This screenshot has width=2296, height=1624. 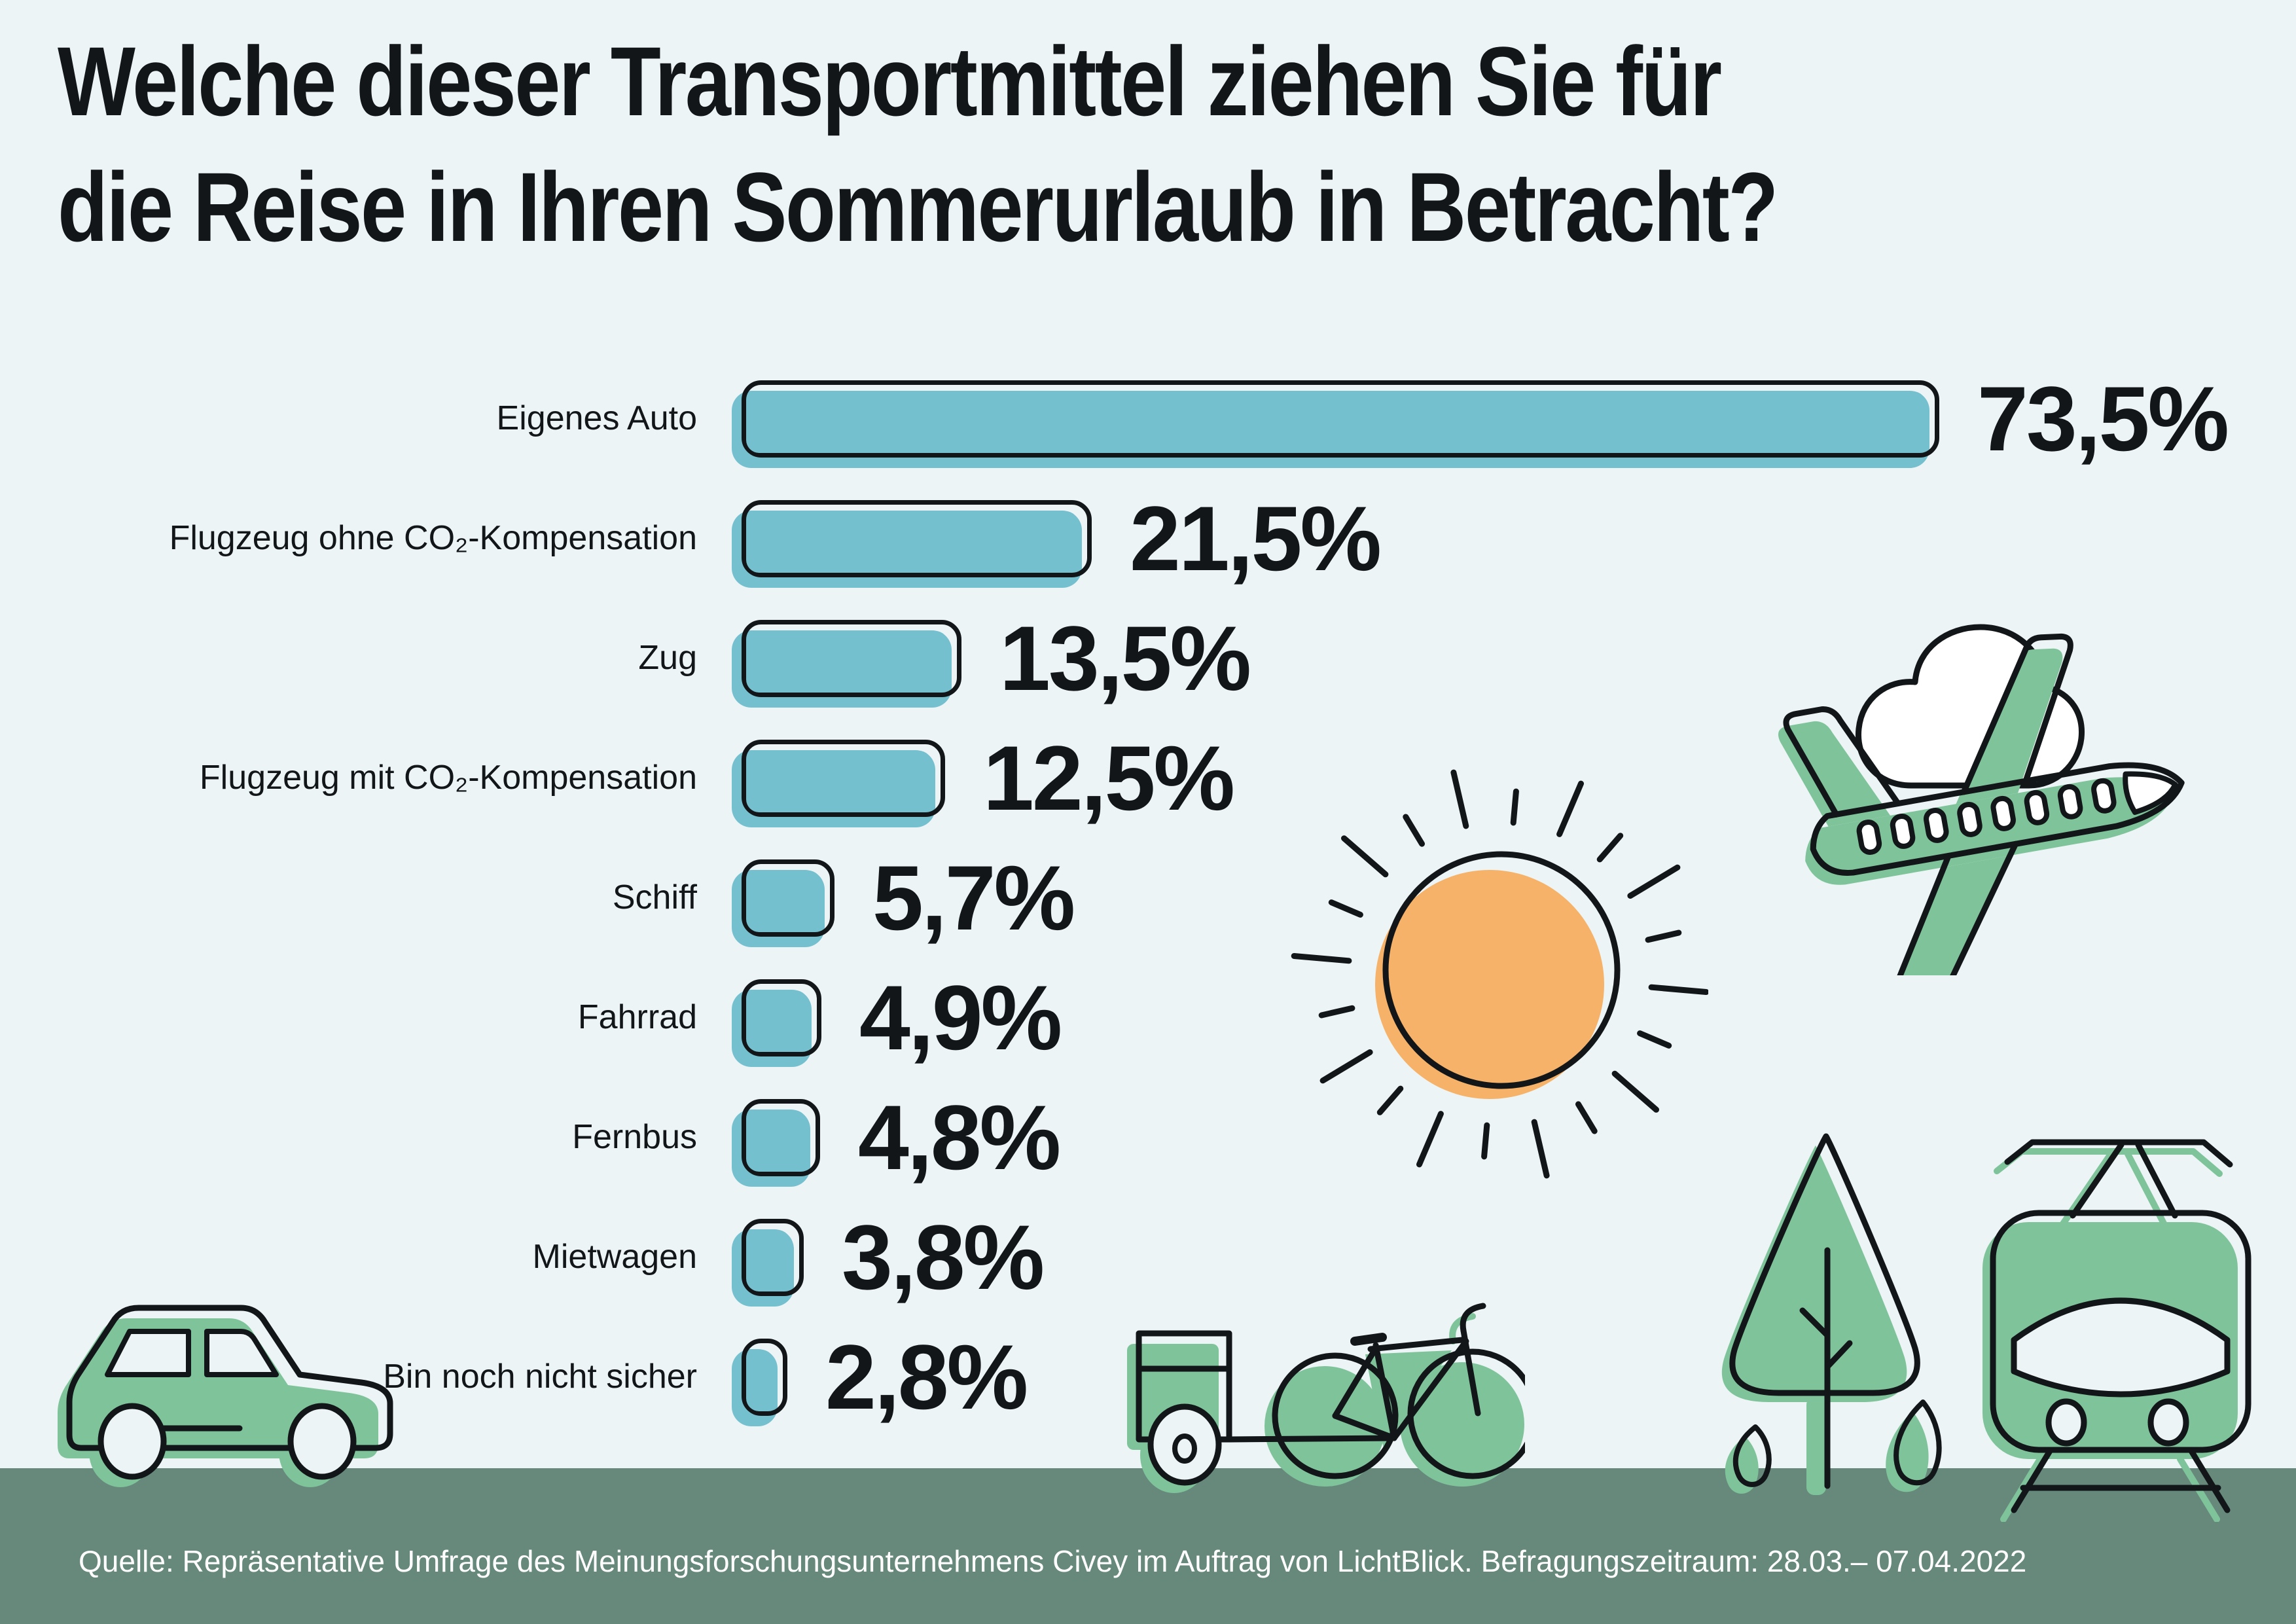 What do you see at coordinates (1256, 538) in the screenshot?
I see `value-label: 21,5%` at bounding box center [1256, 538].